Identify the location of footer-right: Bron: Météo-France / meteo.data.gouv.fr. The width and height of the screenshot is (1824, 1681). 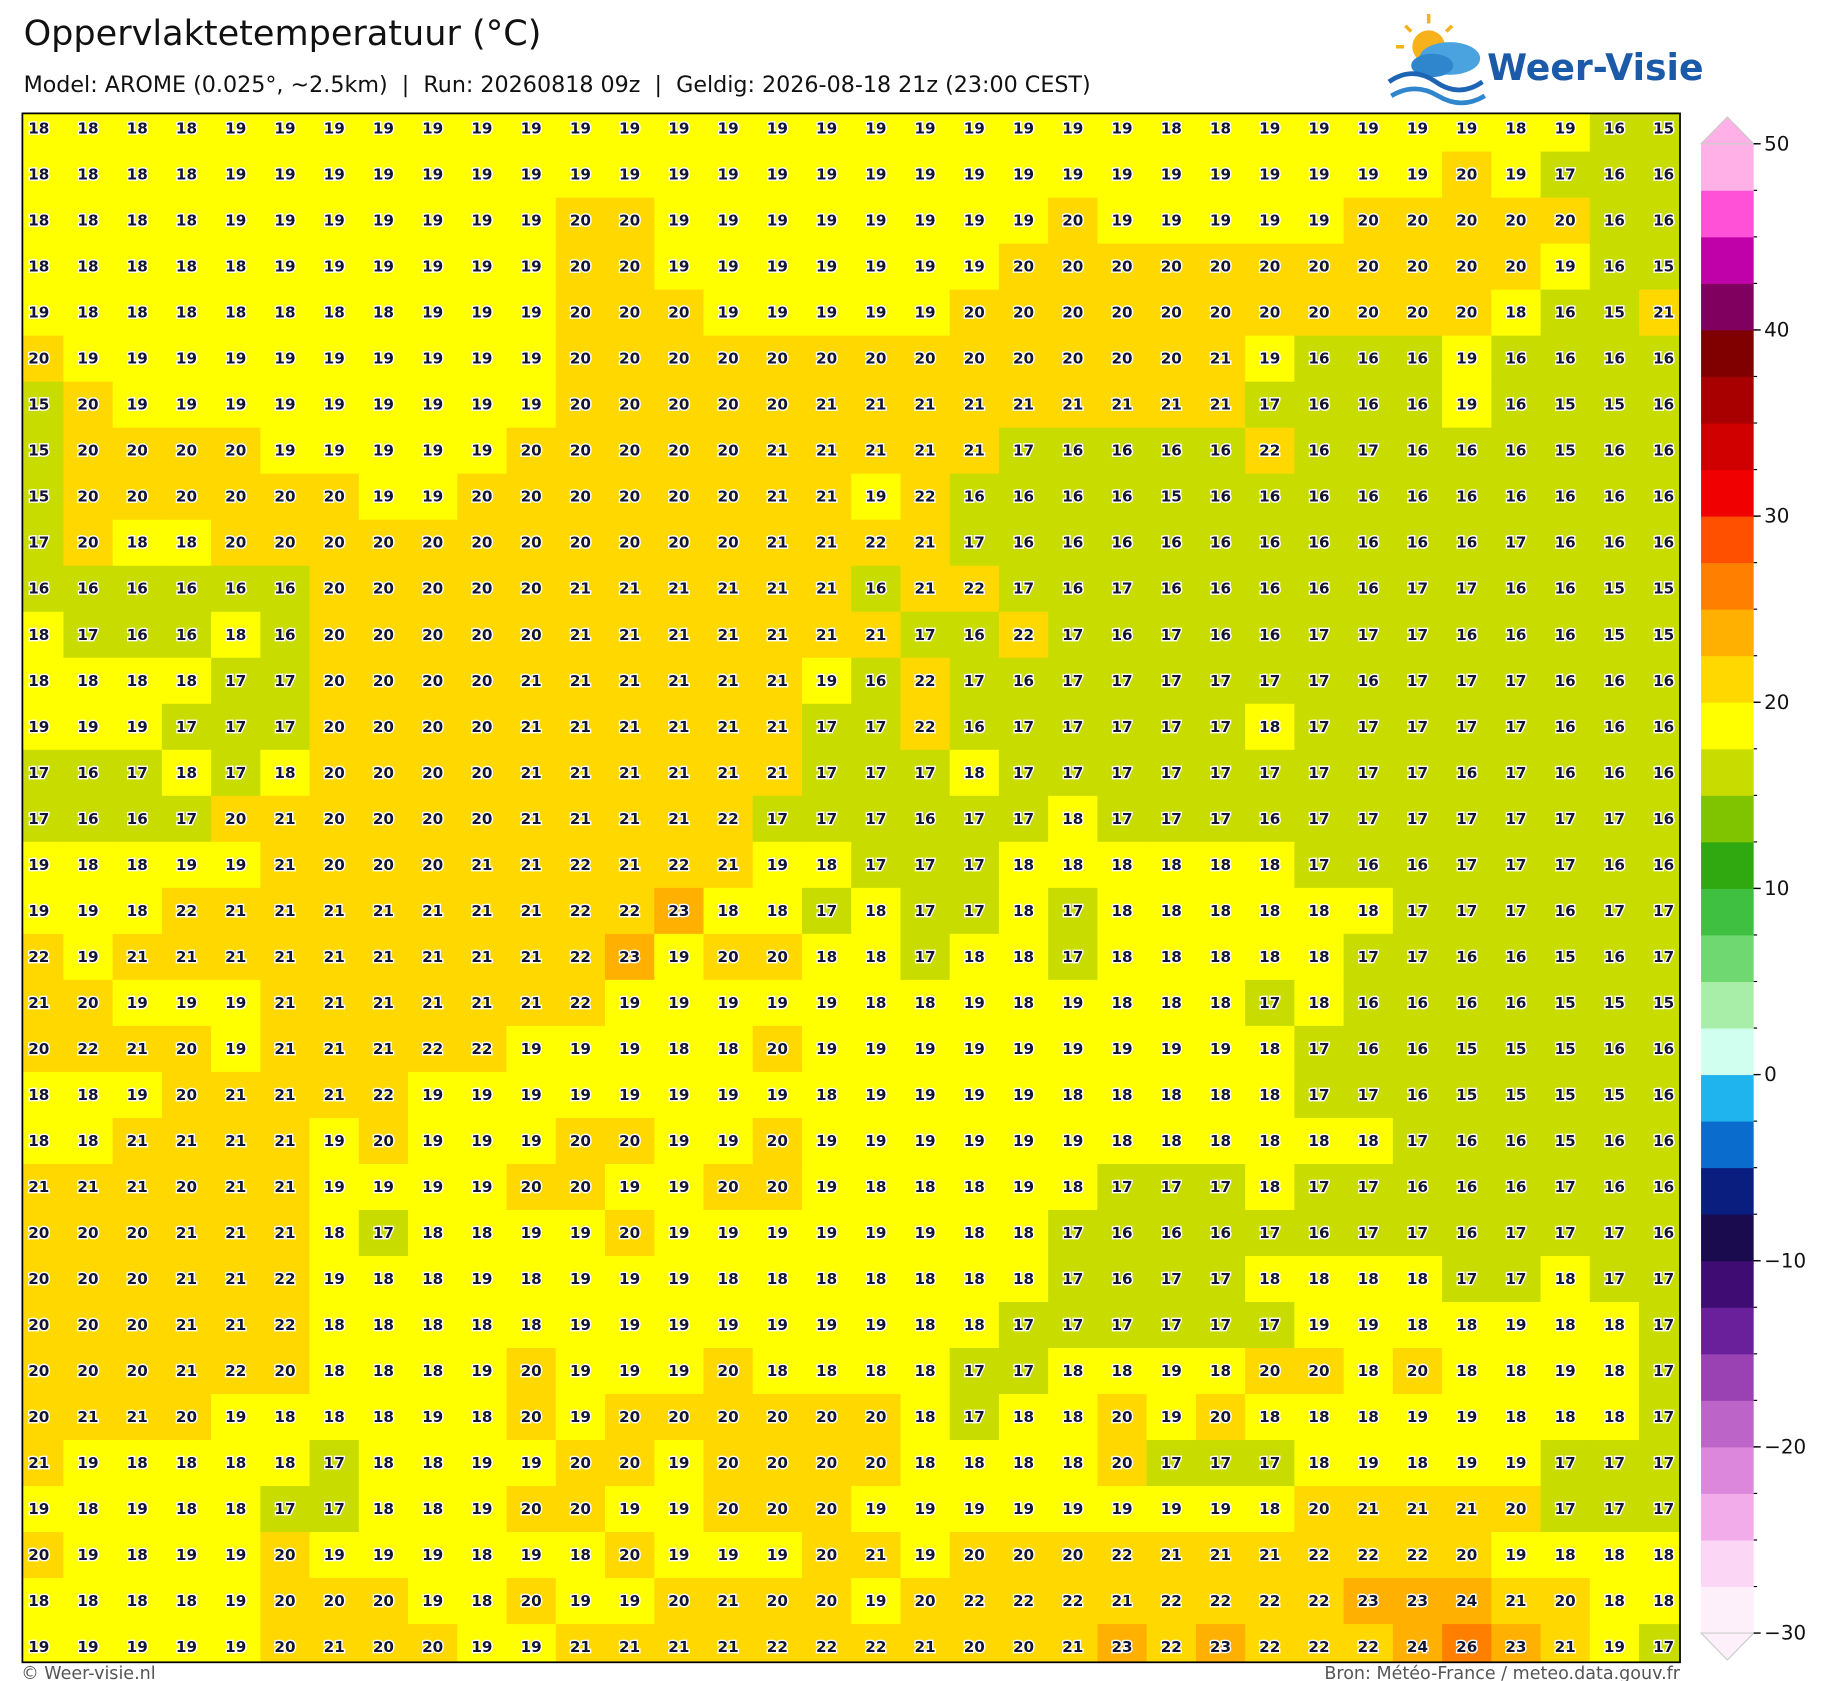
(1502, 1672).